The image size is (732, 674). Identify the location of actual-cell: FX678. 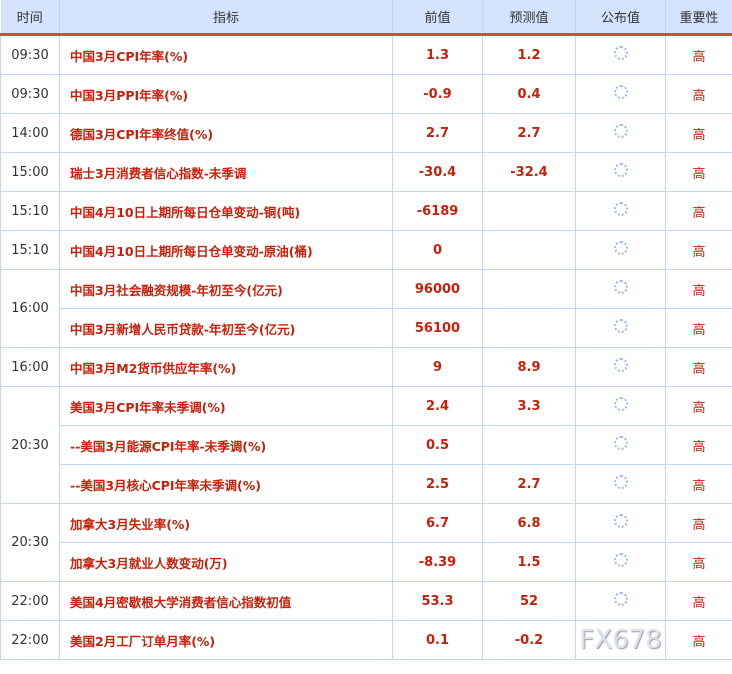
(620, 640).